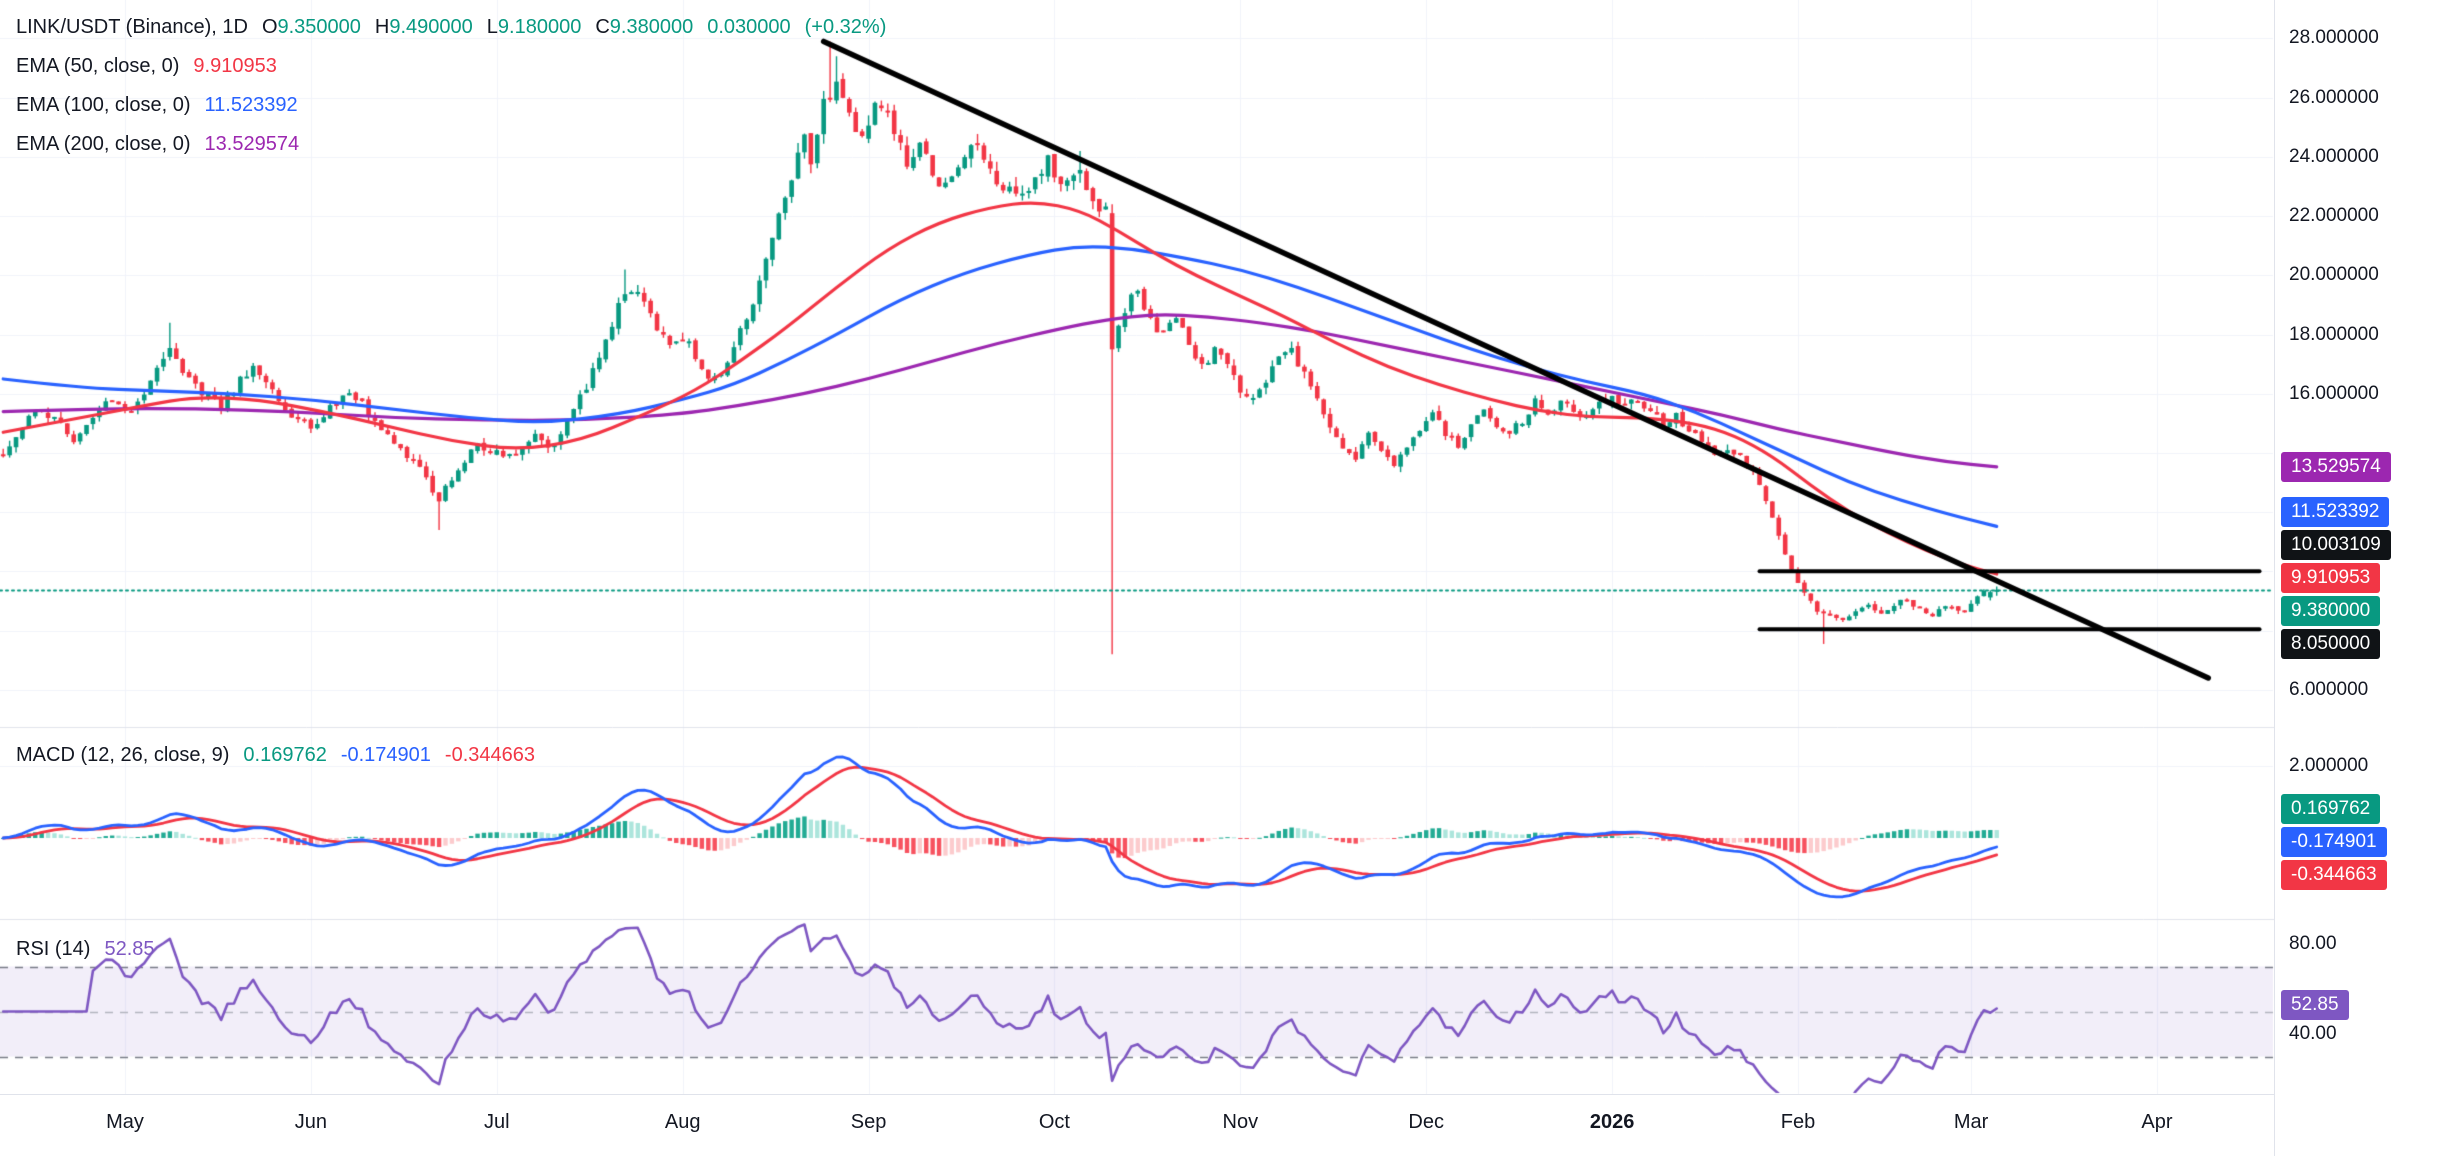 The height and width of the screenshot is (1156, 2450). What do you see at coordinates (2335, 512) in the screenshot?
I see `ema100-price-badge: 11.523392` at bounding box center [2335, 512].